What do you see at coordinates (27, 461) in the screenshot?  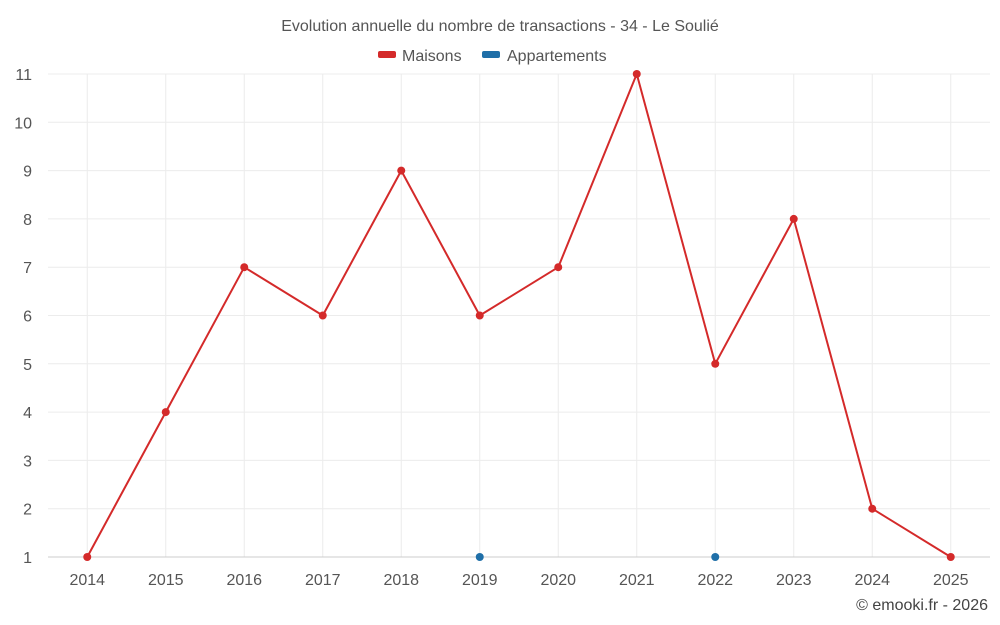 I see `y-tick-label: 3` at bounding box center [27, 461].